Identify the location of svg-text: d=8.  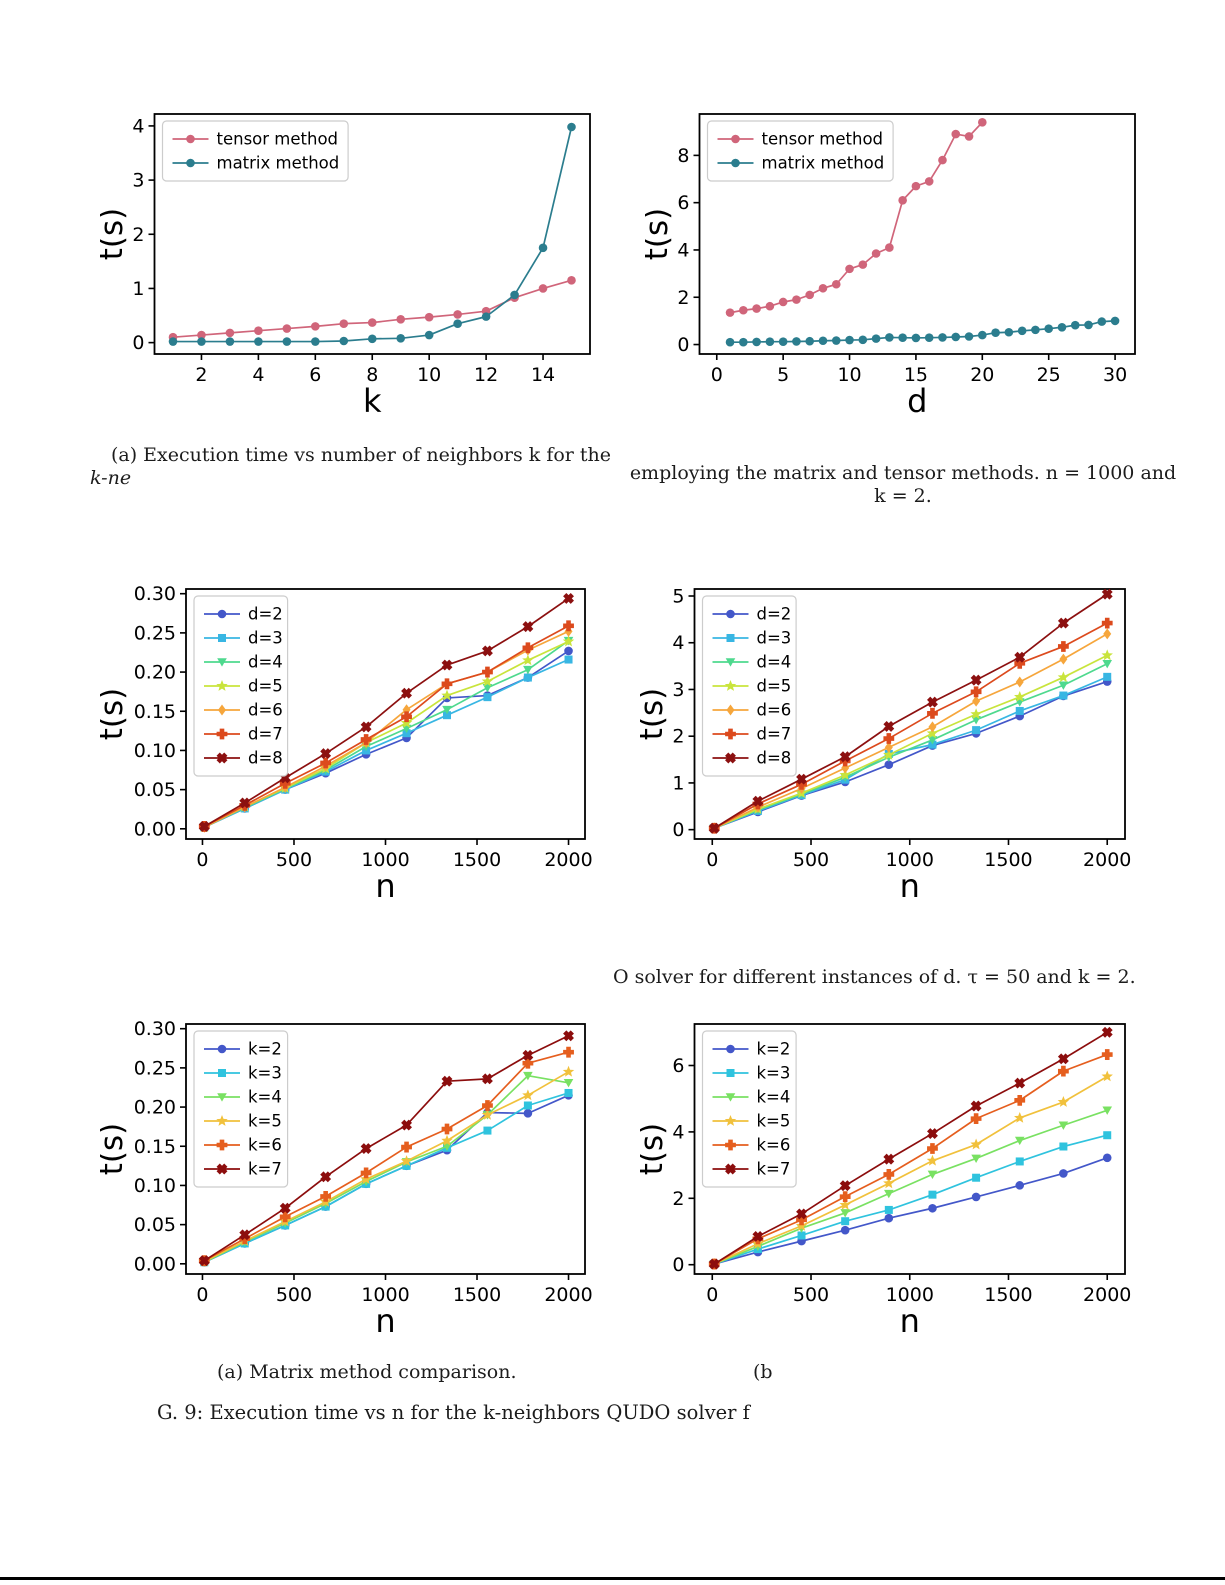
(265, 758).